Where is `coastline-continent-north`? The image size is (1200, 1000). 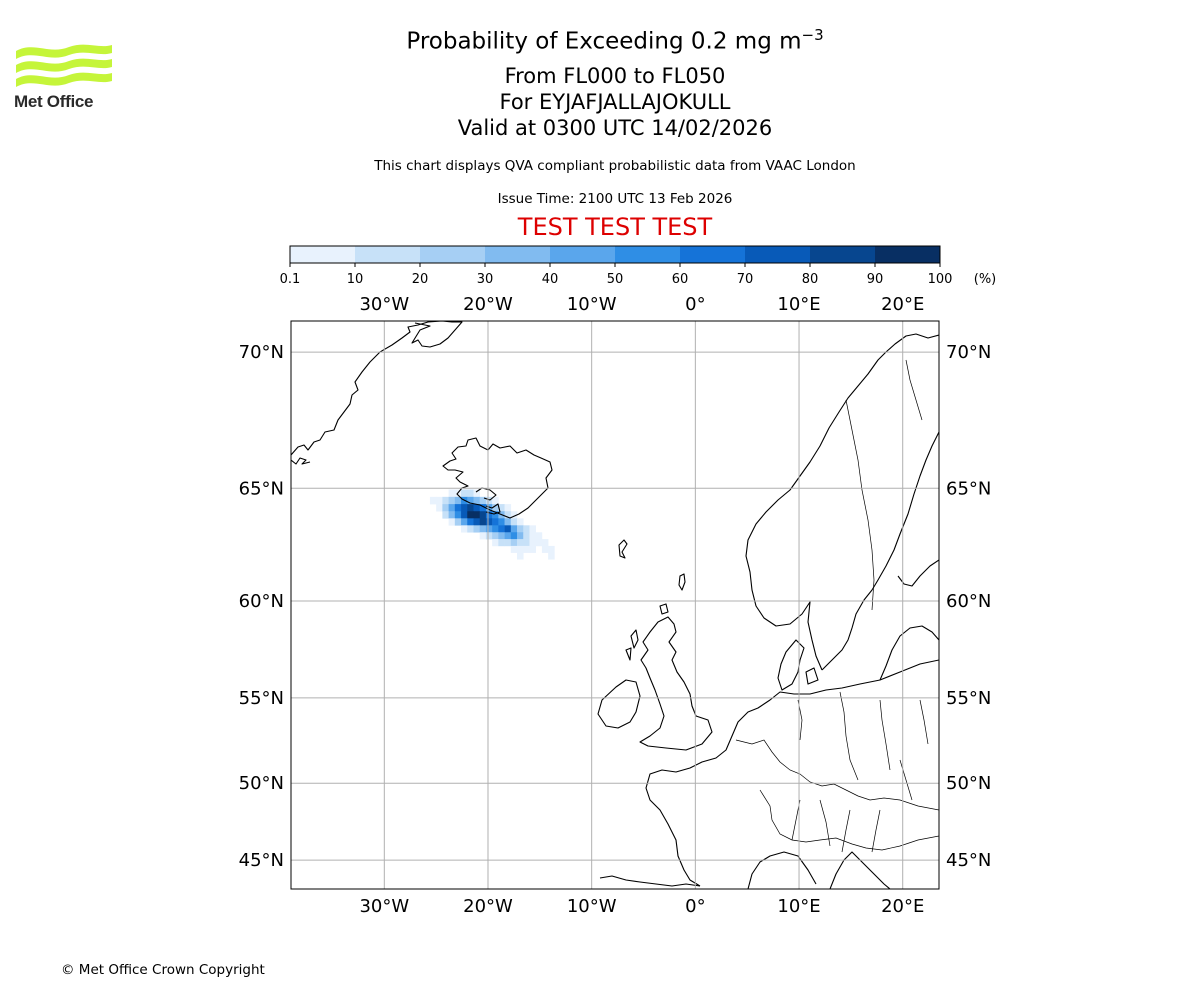
coastline-continent-north is located at coordinates (792, 773).